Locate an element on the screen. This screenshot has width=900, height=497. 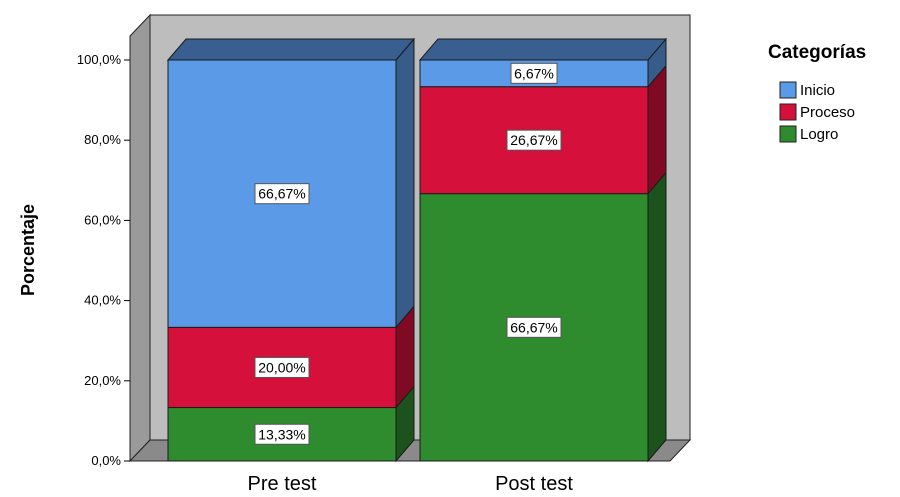
y-tick-label: 60,0% is located at coordinates (102, 219).